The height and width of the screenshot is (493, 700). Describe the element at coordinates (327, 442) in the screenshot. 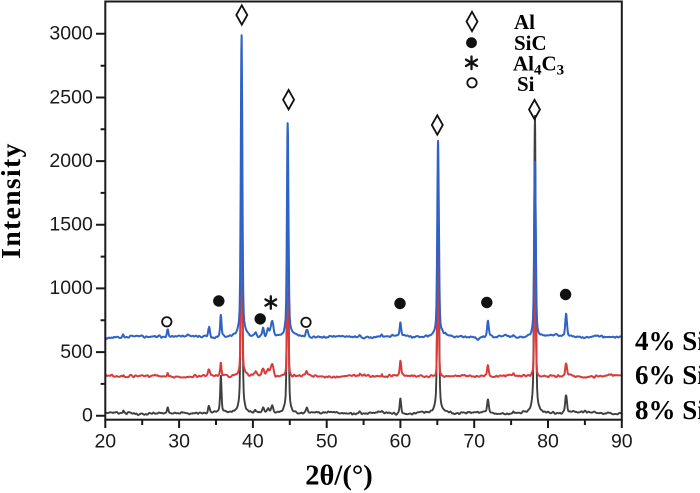

I see `svg-text: 50` at that location.